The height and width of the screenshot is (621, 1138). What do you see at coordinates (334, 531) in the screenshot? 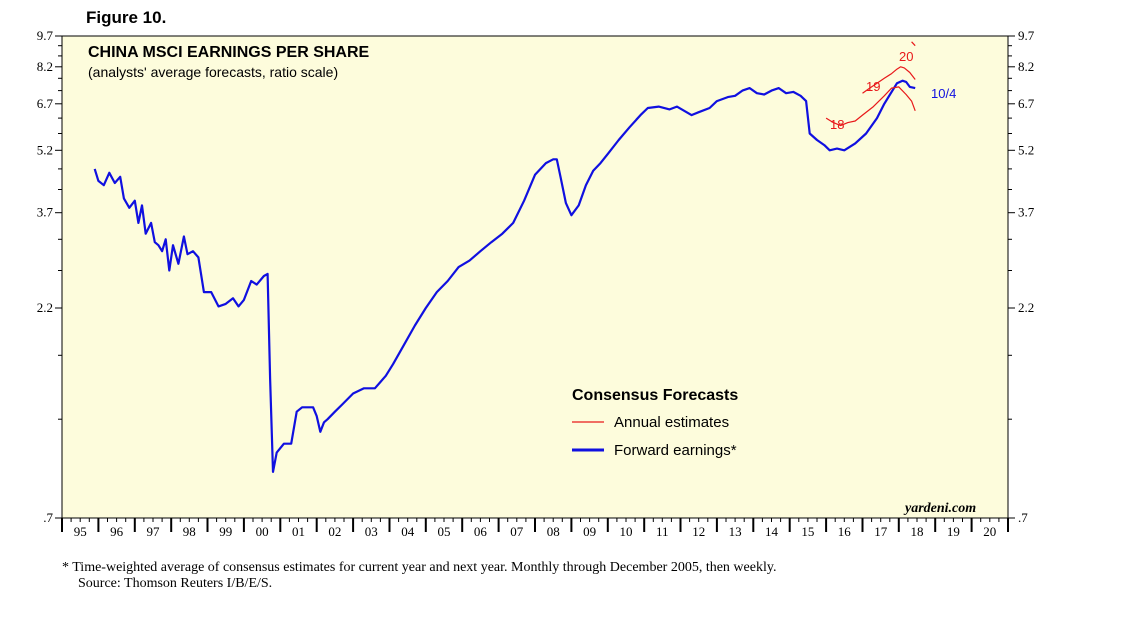
I see `x-tick-label: 02` at bounding box center [334, 531].